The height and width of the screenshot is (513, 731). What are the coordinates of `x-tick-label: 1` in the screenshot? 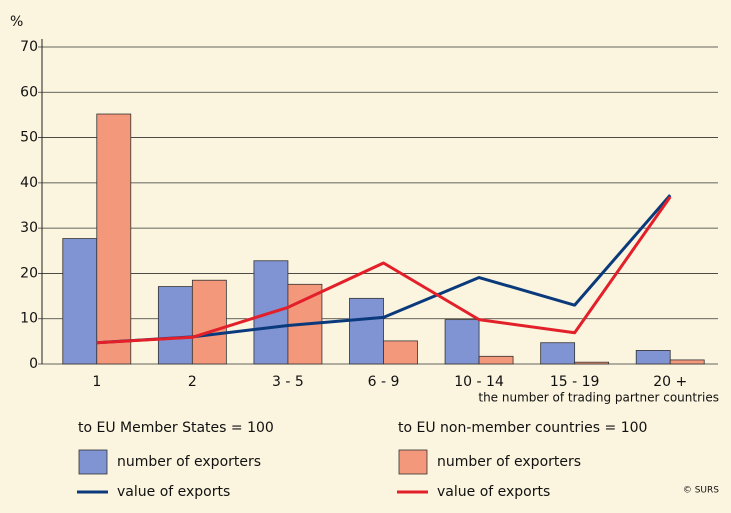 It's located at (96, 382).